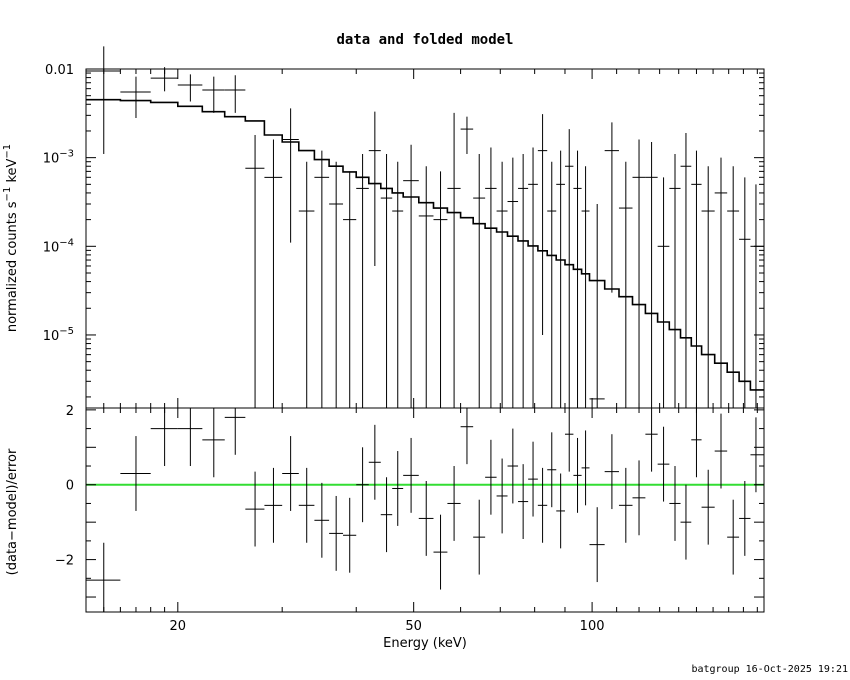 This screenshot has width=850, height=680. I want to click on x-tick-label: 100, so click(592, 626).